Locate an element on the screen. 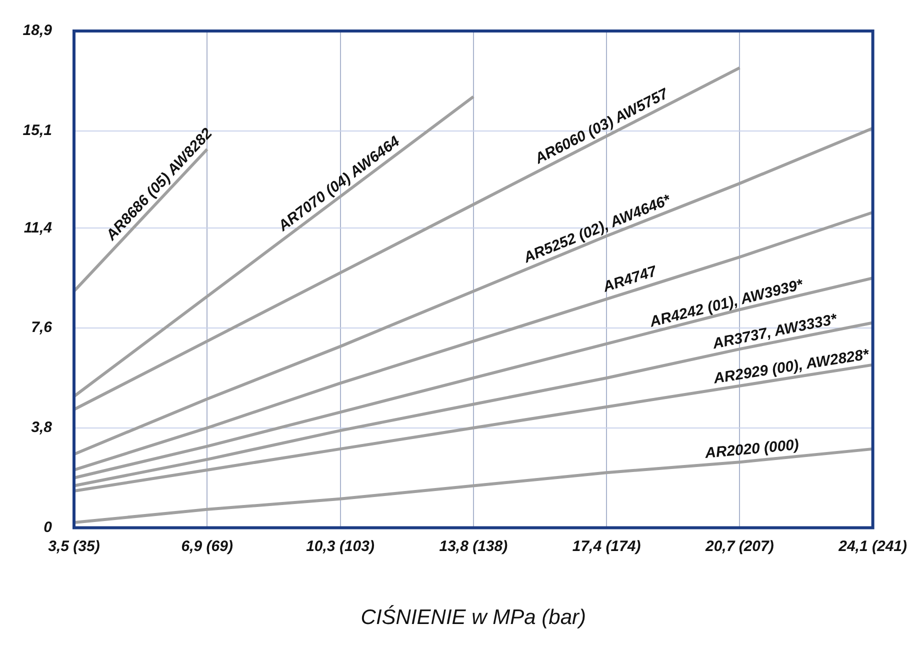 The image size is (917, 645). x-axis-title: CIŚNIENIE w MPa (bar) is located at coordinates (473, 617).